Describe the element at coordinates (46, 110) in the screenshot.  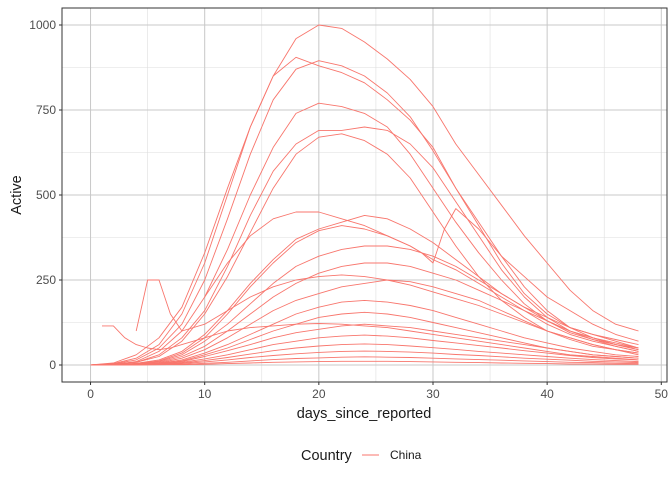
I see `y-tick-label: 750` at that location.